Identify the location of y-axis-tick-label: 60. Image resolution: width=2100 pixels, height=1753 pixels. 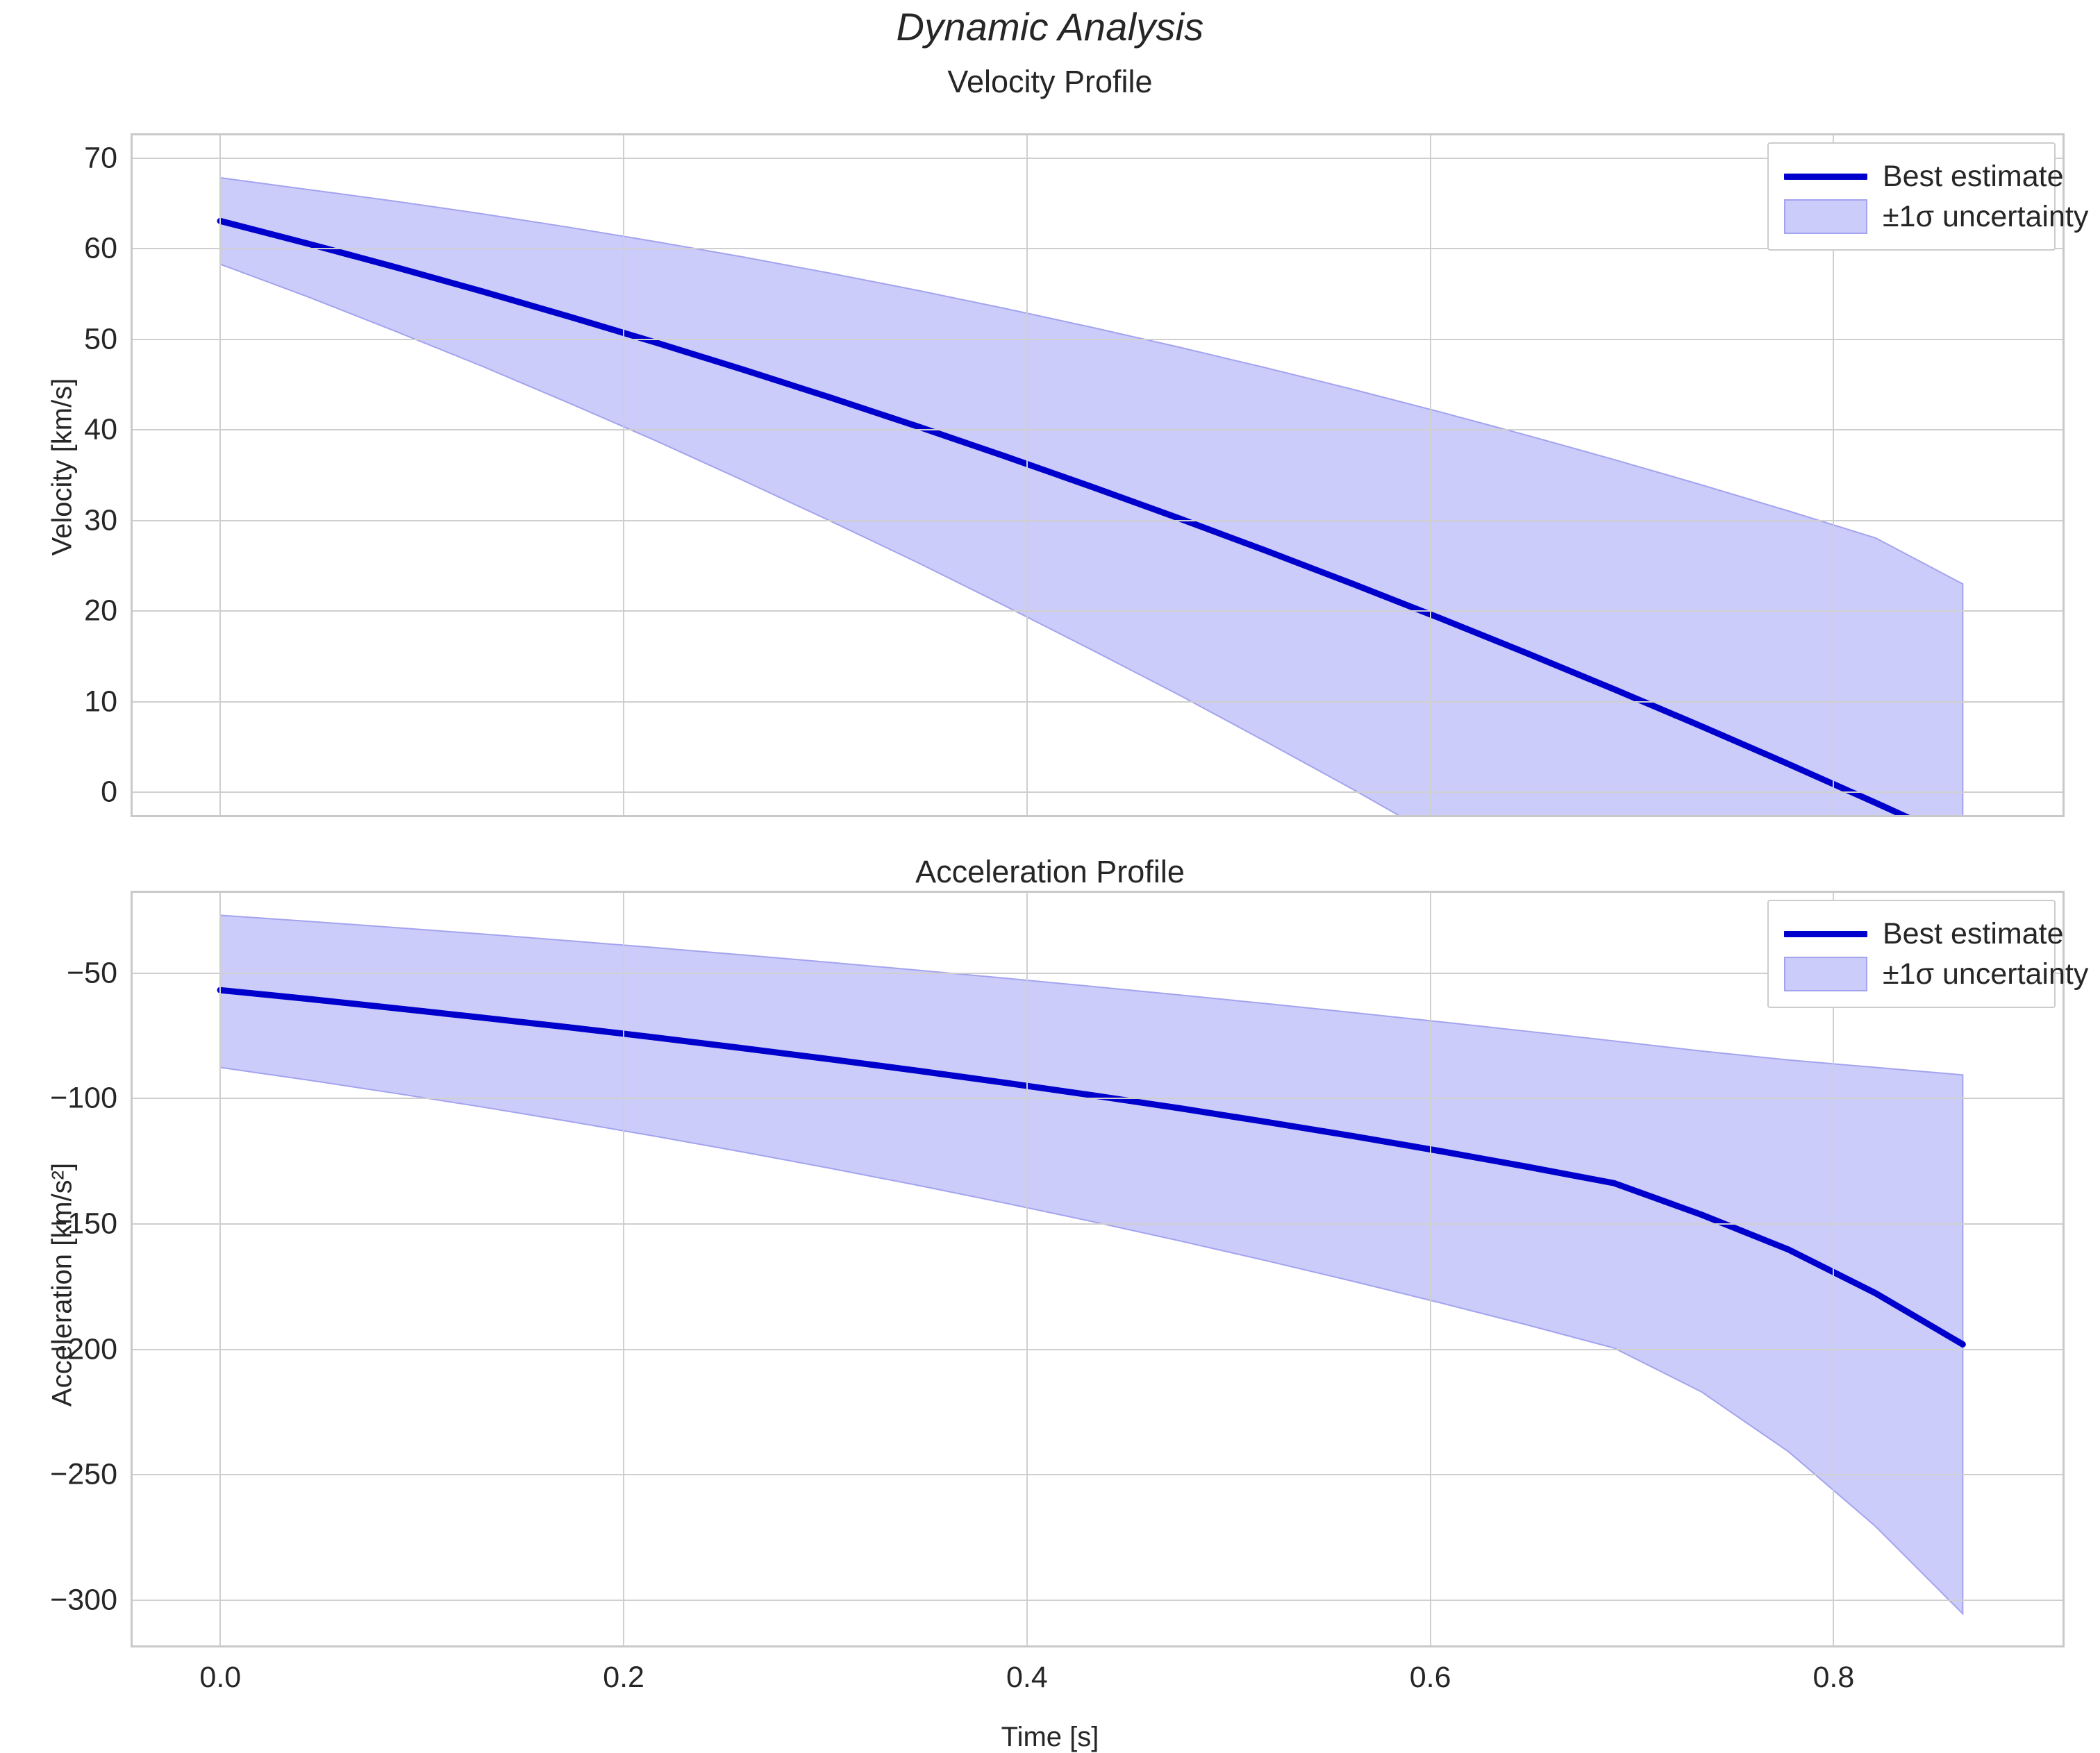
(100, 248).